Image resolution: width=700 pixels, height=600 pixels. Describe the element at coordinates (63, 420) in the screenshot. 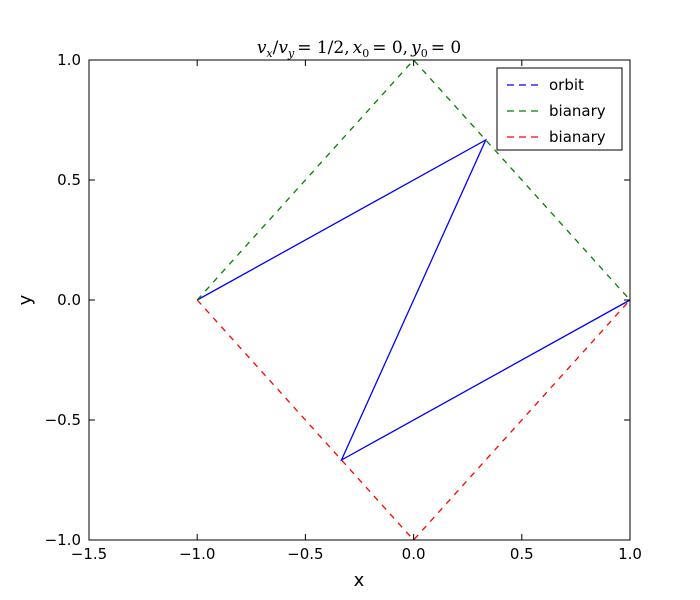

I see `y-tick-label-1: −0.5` at that location.